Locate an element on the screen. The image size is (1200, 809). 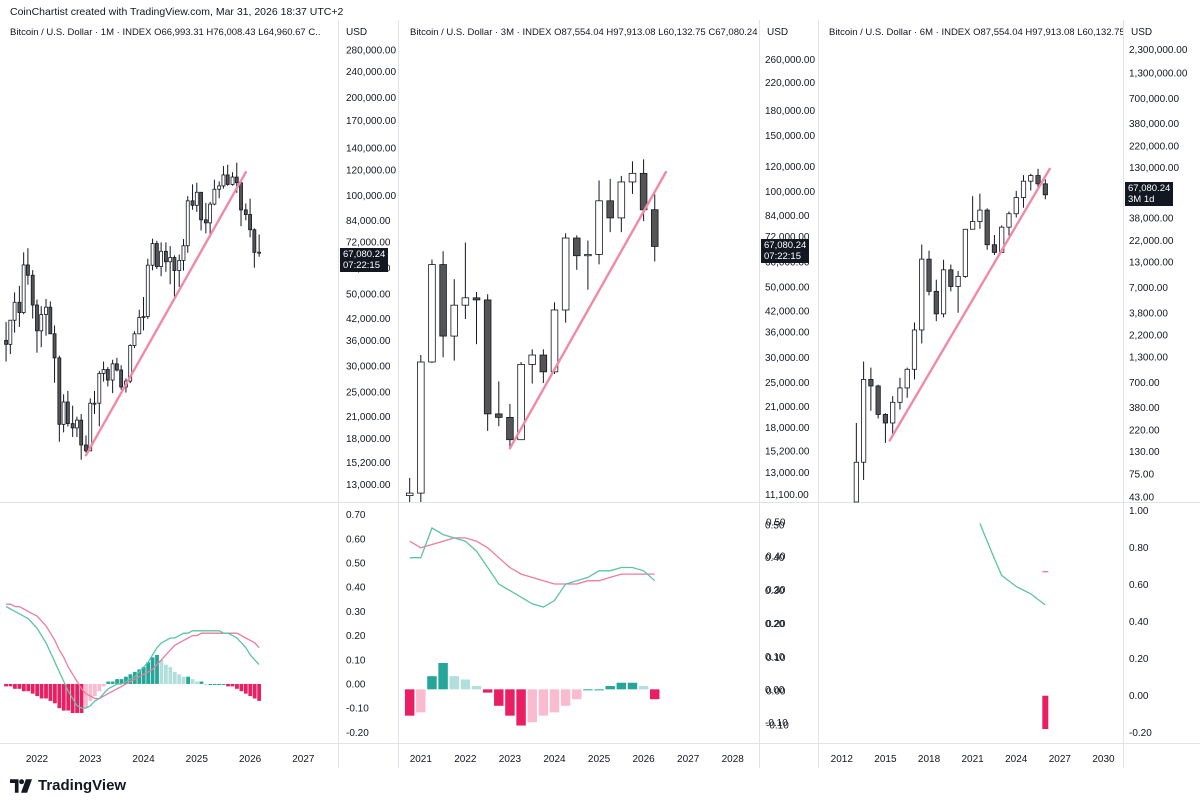
price-tick-label: 130.00 is located at coordinates (1144, 452).